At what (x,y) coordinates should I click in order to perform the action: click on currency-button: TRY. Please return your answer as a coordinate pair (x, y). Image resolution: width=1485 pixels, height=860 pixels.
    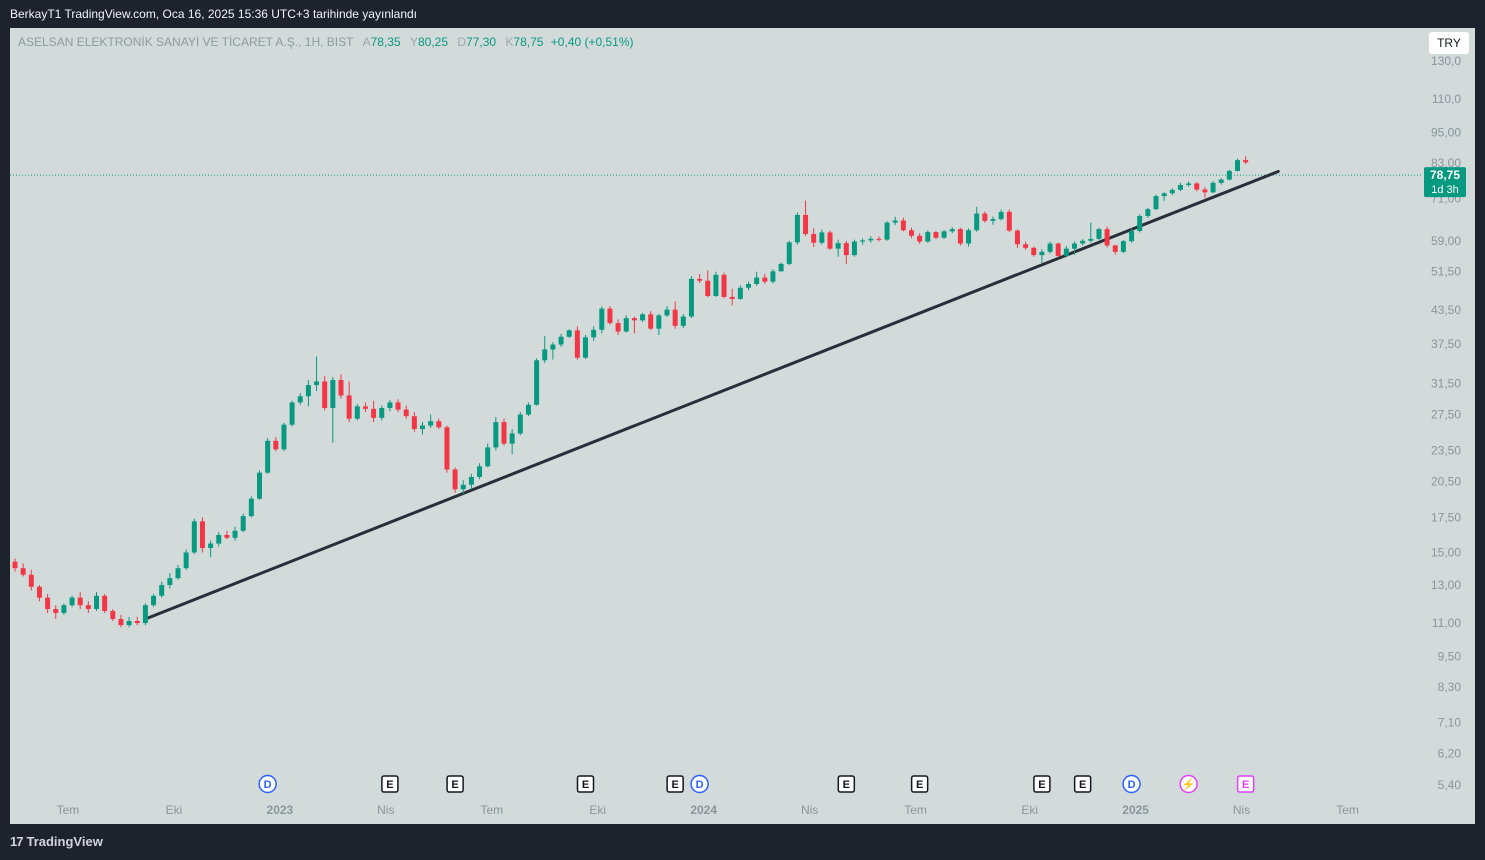
    Looking at the image, I should click on (1449, 43).